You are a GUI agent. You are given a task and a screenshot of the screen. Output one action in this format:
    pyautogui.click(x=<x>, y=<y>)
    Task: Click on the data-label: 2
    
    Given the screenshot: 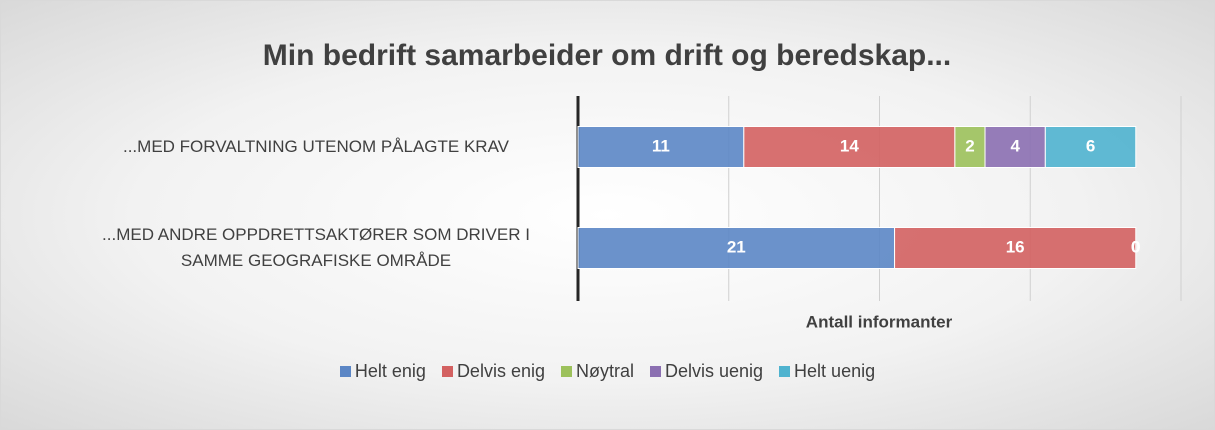 What is the action you would take?
    pyautogui.click(x=969, y=145)
    